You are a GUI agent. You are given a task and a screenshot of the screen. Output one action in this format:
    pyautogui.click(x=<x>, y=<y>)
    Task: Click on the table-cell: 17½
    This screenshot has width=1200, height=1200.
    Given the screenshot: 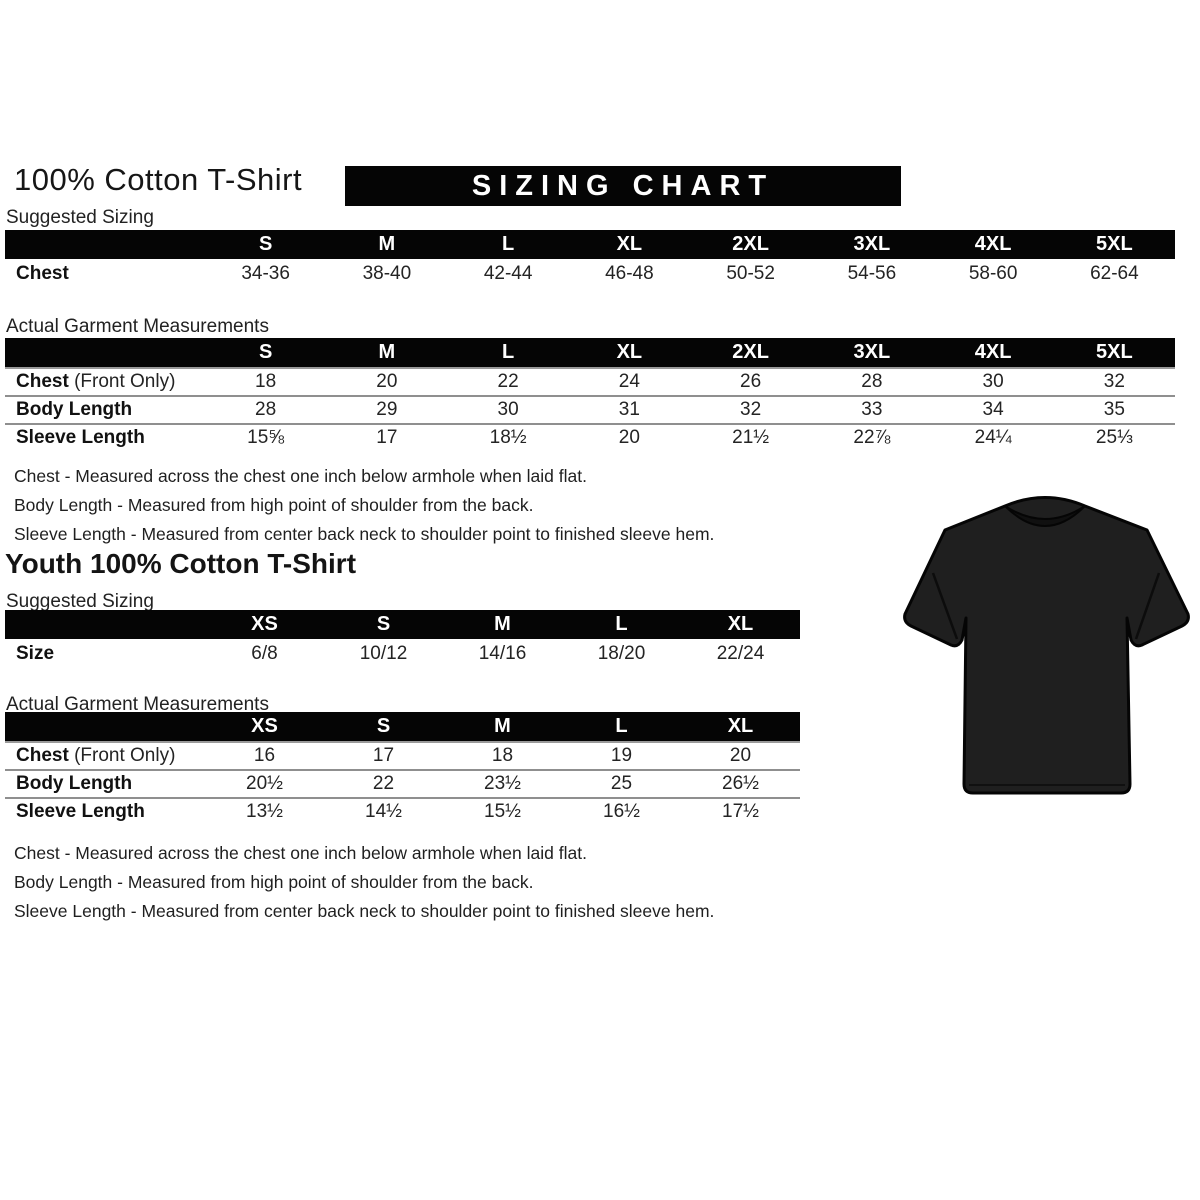 What is the action you would take?
    pyautogui.click(x=740, y=811)
    